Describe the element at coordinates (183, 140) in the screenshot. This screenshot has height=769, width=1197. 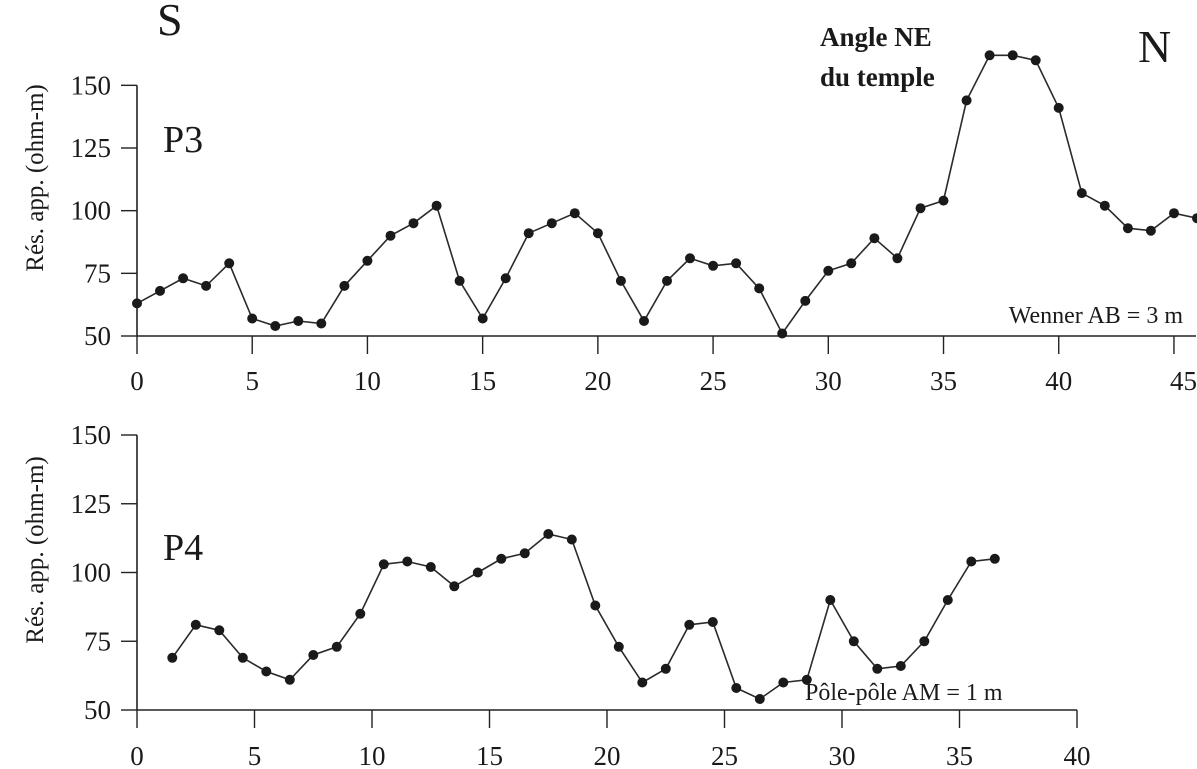
I see `profile-label-p3: P3` at that location.